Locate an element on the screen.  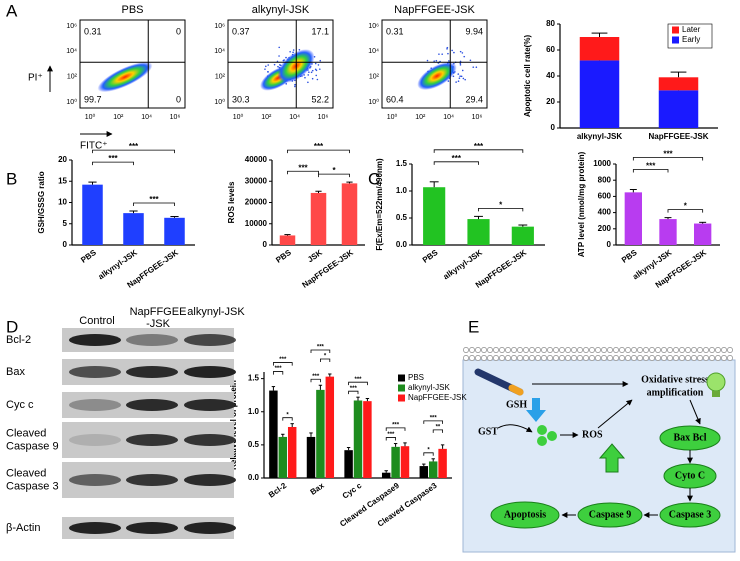
quadrant-value: 0.37 is located at coordinates (241, 31).